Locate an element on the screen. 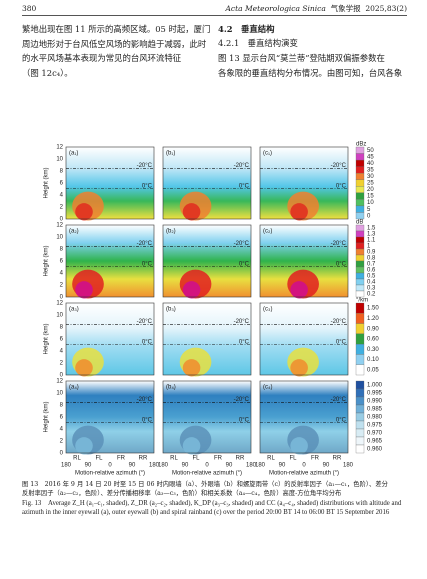  colorbar-tick-label: 35 is located at coordinates (370, 170).